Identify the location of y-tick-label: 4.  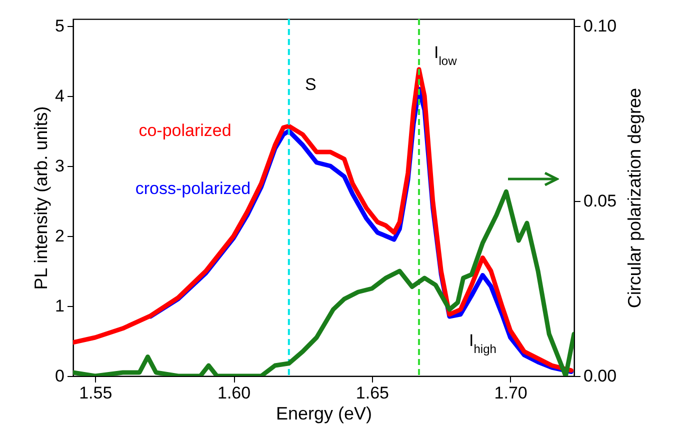
(59, 96).